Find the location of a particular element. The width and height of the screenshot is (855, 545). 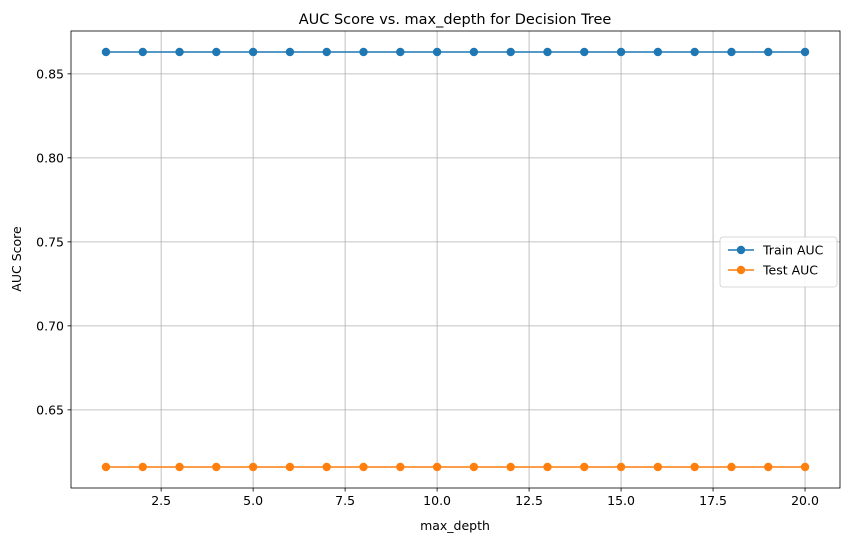

y-tick-label: 0.70 is located at coordinates (50, 325).